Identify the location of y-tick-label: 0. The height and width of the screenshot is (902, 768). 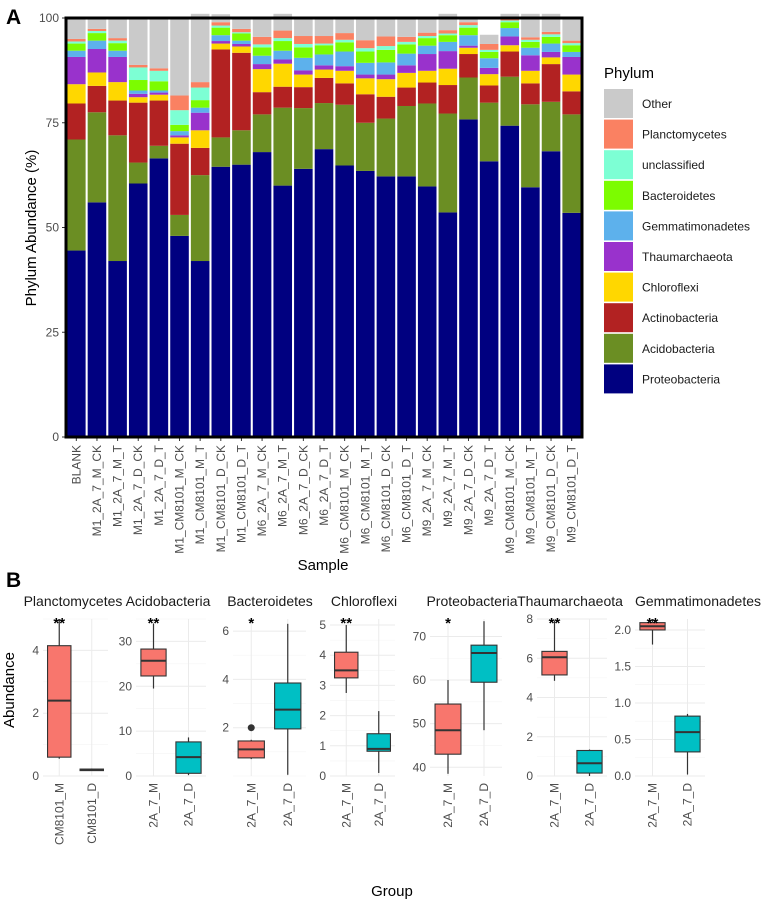
(35, 776).